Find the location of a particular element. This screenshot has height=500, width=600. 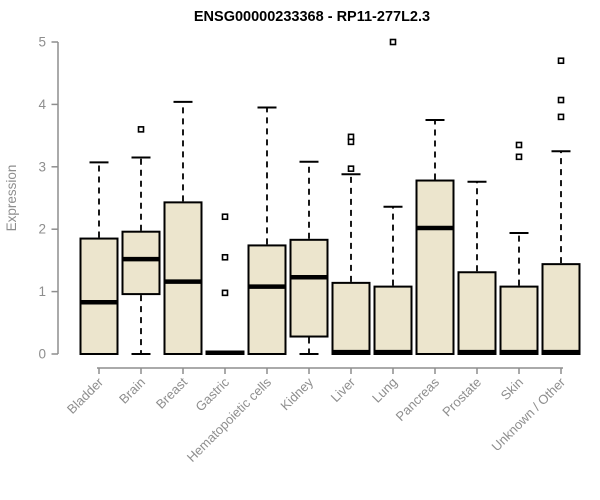

x-tick-label: Breast is located at coordinates (171, 392).